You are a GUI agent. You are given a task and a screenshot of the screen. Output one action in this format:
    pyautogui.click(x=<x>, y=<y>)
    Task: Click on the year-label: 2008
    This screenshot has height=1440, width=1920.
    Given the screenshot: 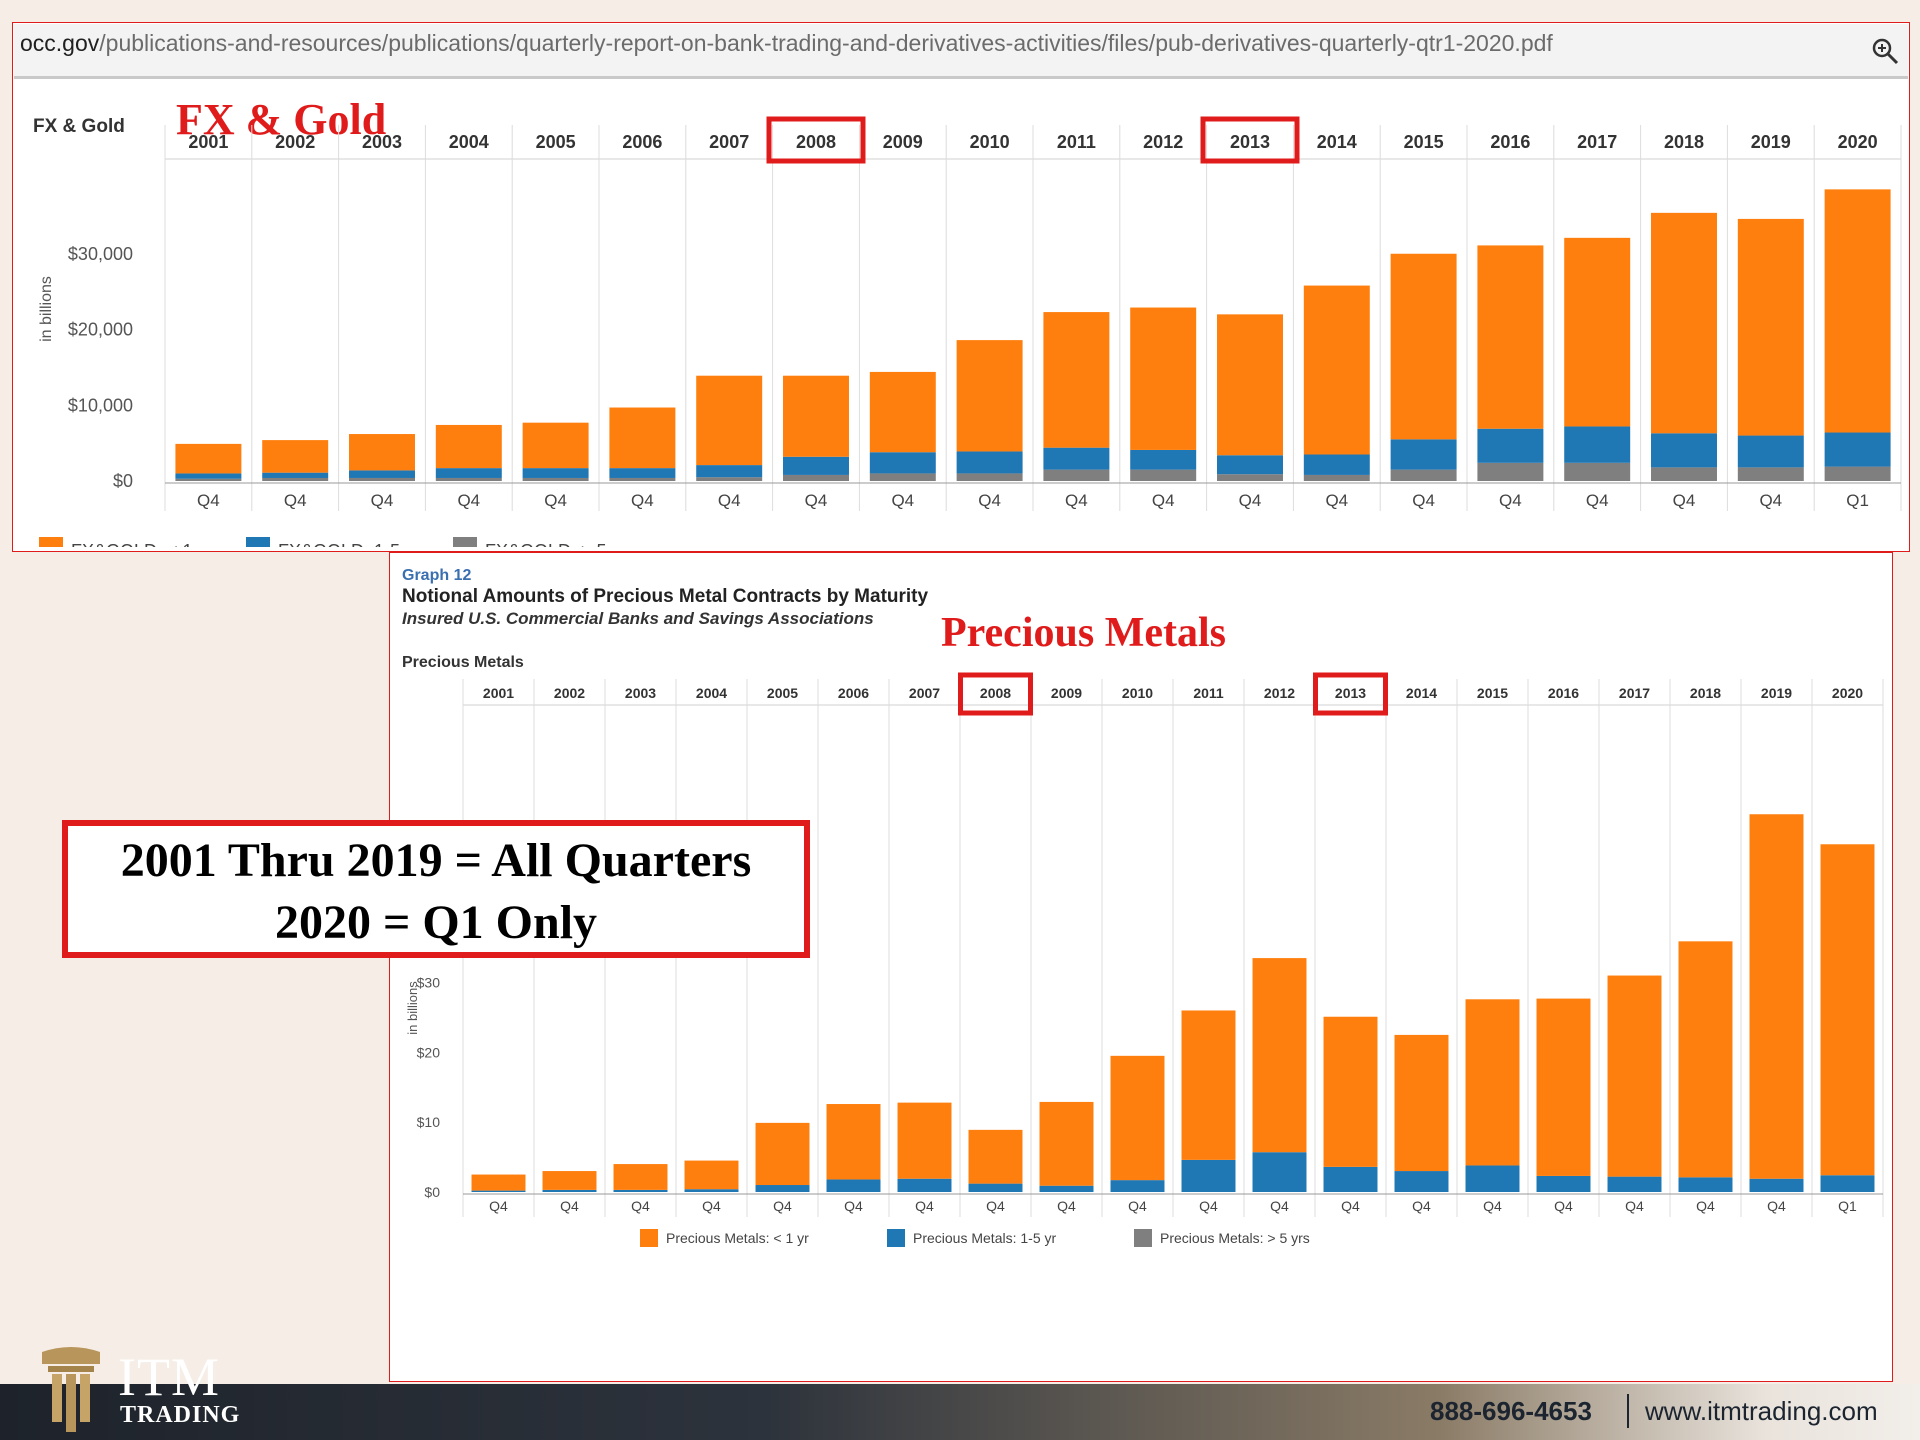 What is the action you would take?
    pyautogui.click(x=816, y=142)
    